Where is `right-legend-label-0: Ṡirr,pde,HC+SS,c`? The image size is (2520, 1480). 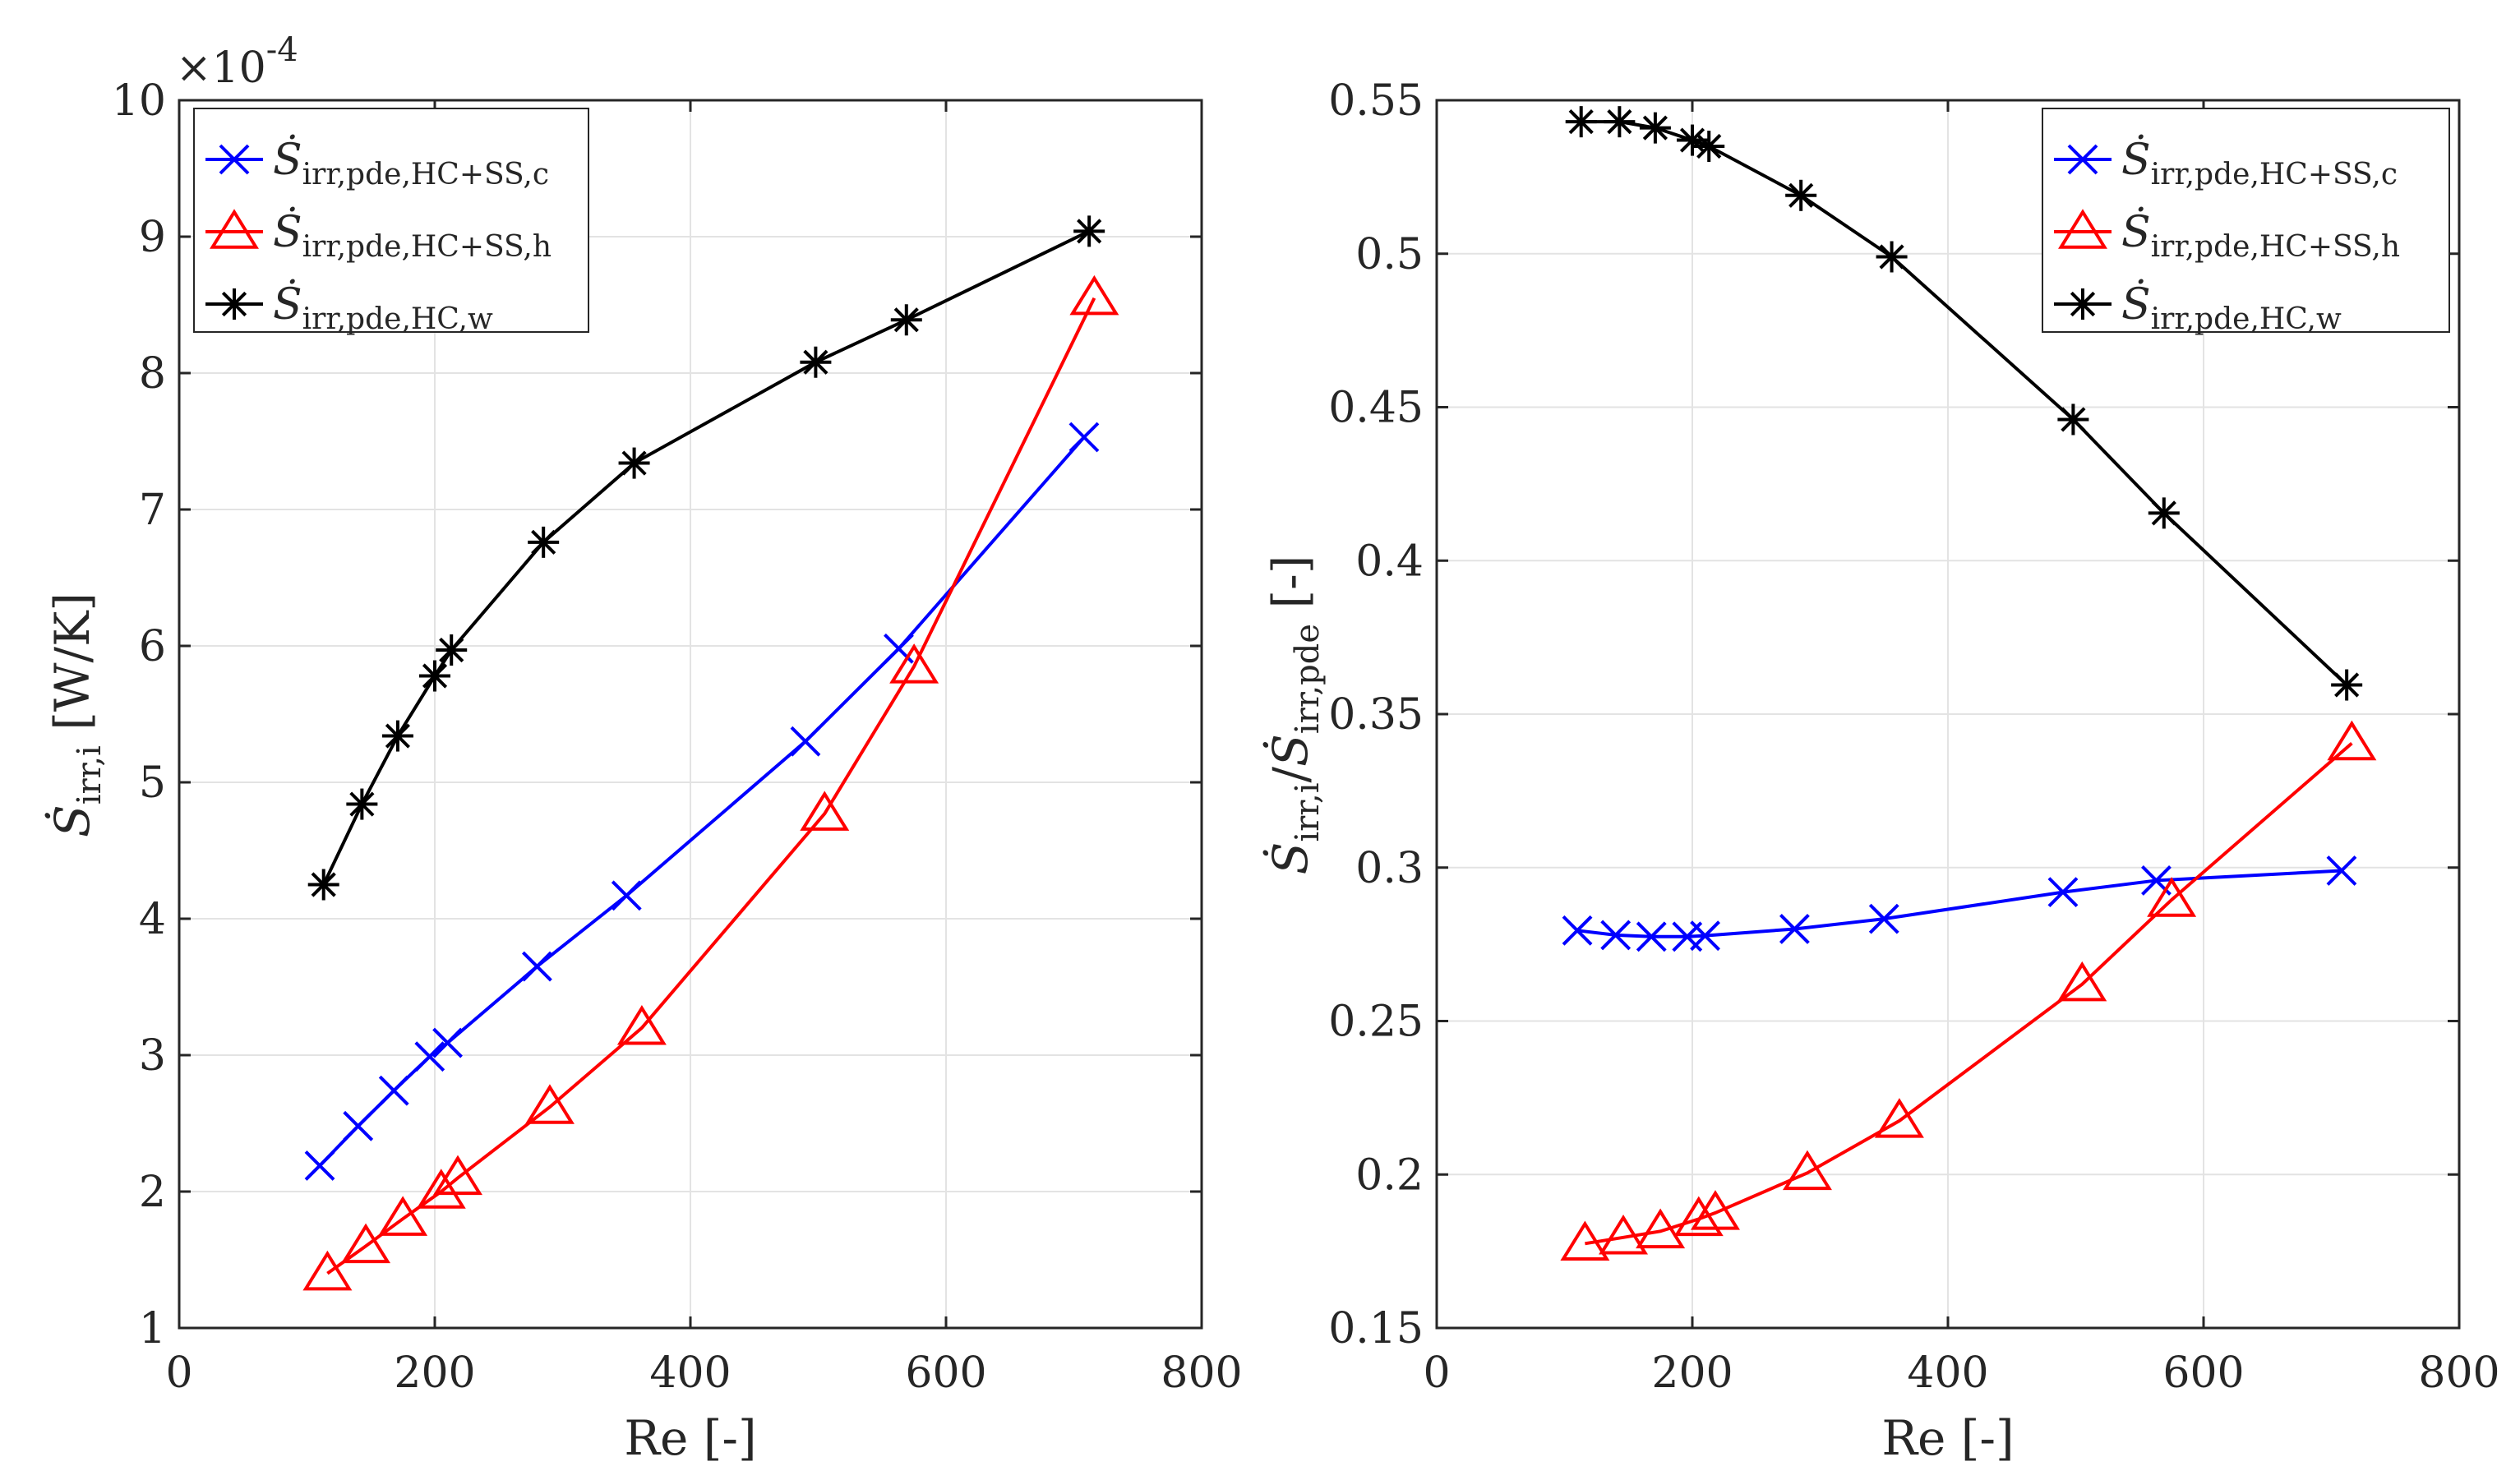
right-legend-label-0: Ṡirr,pde,HC+SS,c is located at coordinates (2259, 163).